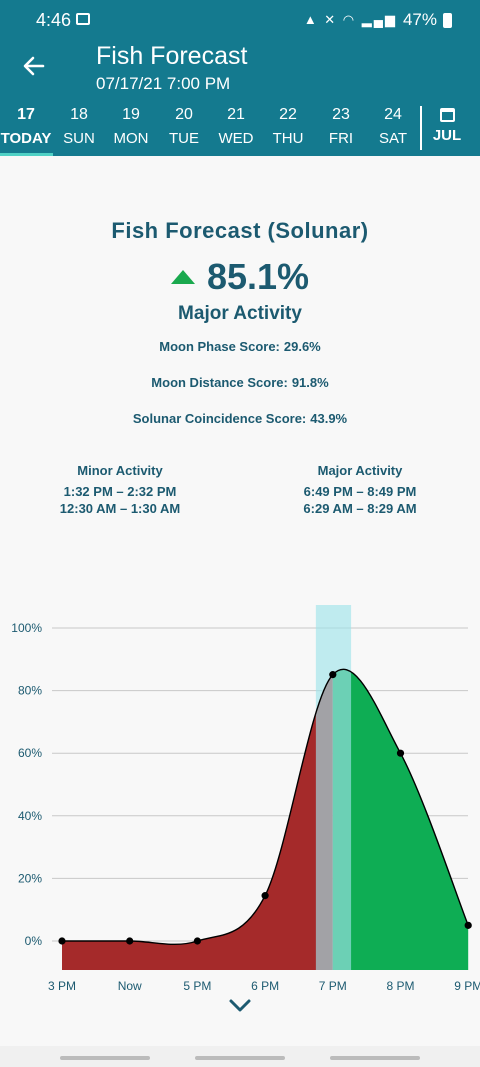 Image resolution: width=480 pixels, height=1067 pixels. I want to click on app-bar: Fish Forecast 07/17/21 7:00 PM, so click(240, 69).